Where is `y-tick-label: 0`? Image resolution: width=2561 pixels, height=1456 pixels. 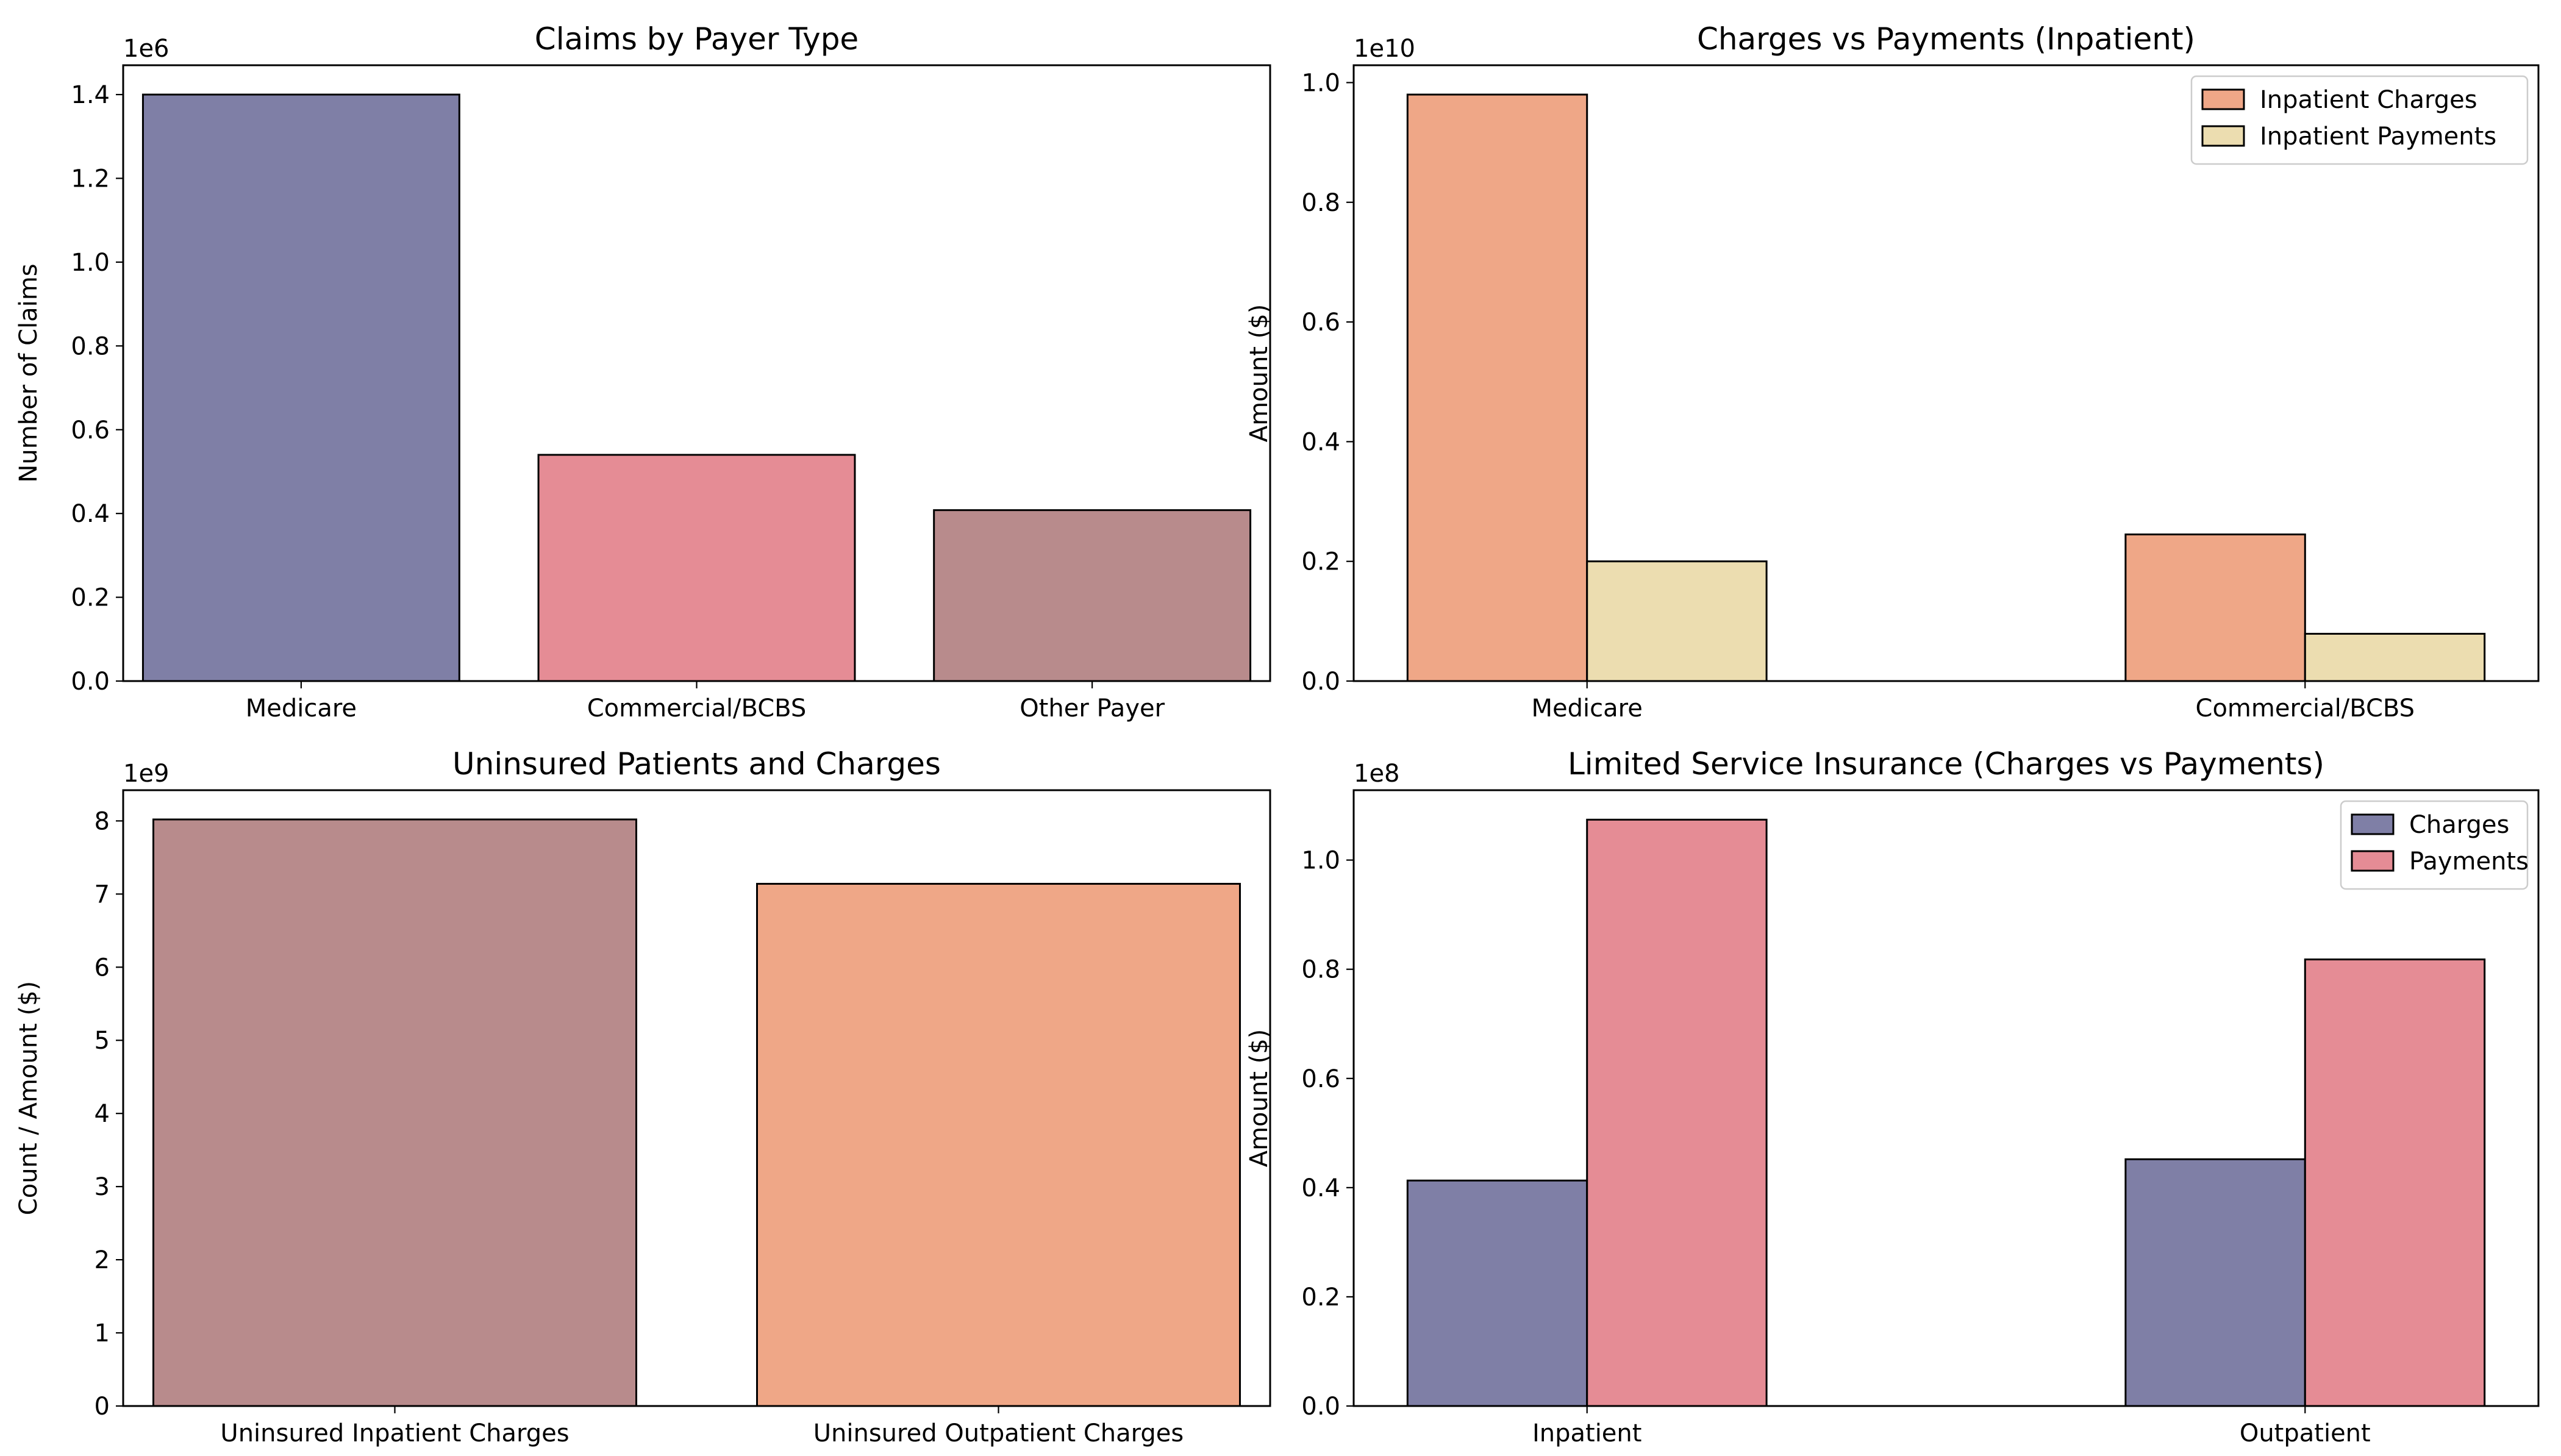
y-tick-label: 0 is located at coordinates (102, 1407).